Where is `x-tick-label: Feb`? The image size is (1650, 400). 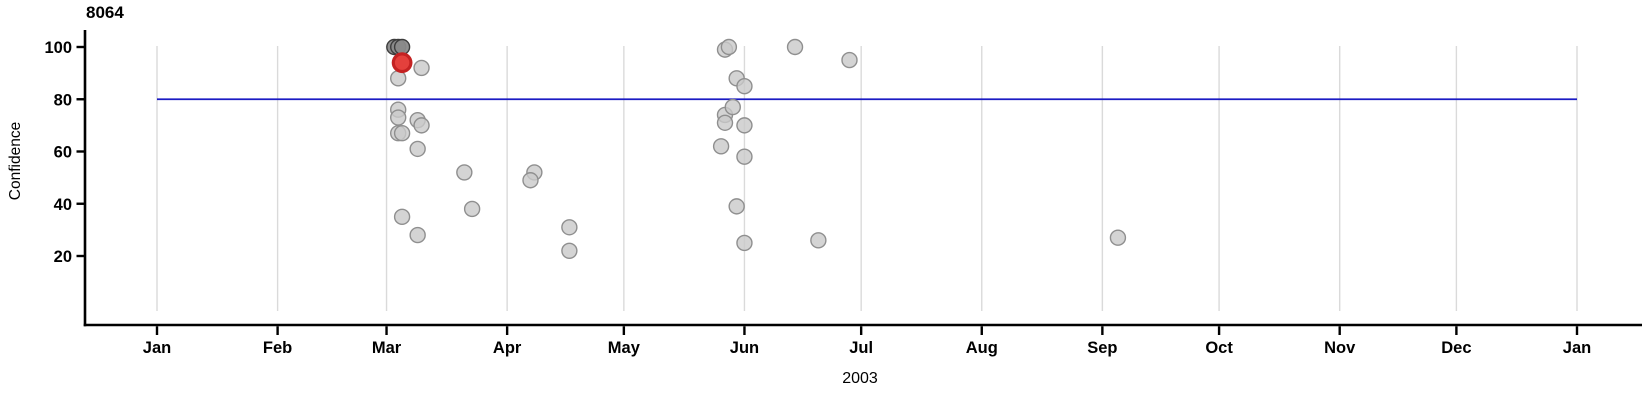 x-tick-label: Feb is located at coordinates (277, 348).